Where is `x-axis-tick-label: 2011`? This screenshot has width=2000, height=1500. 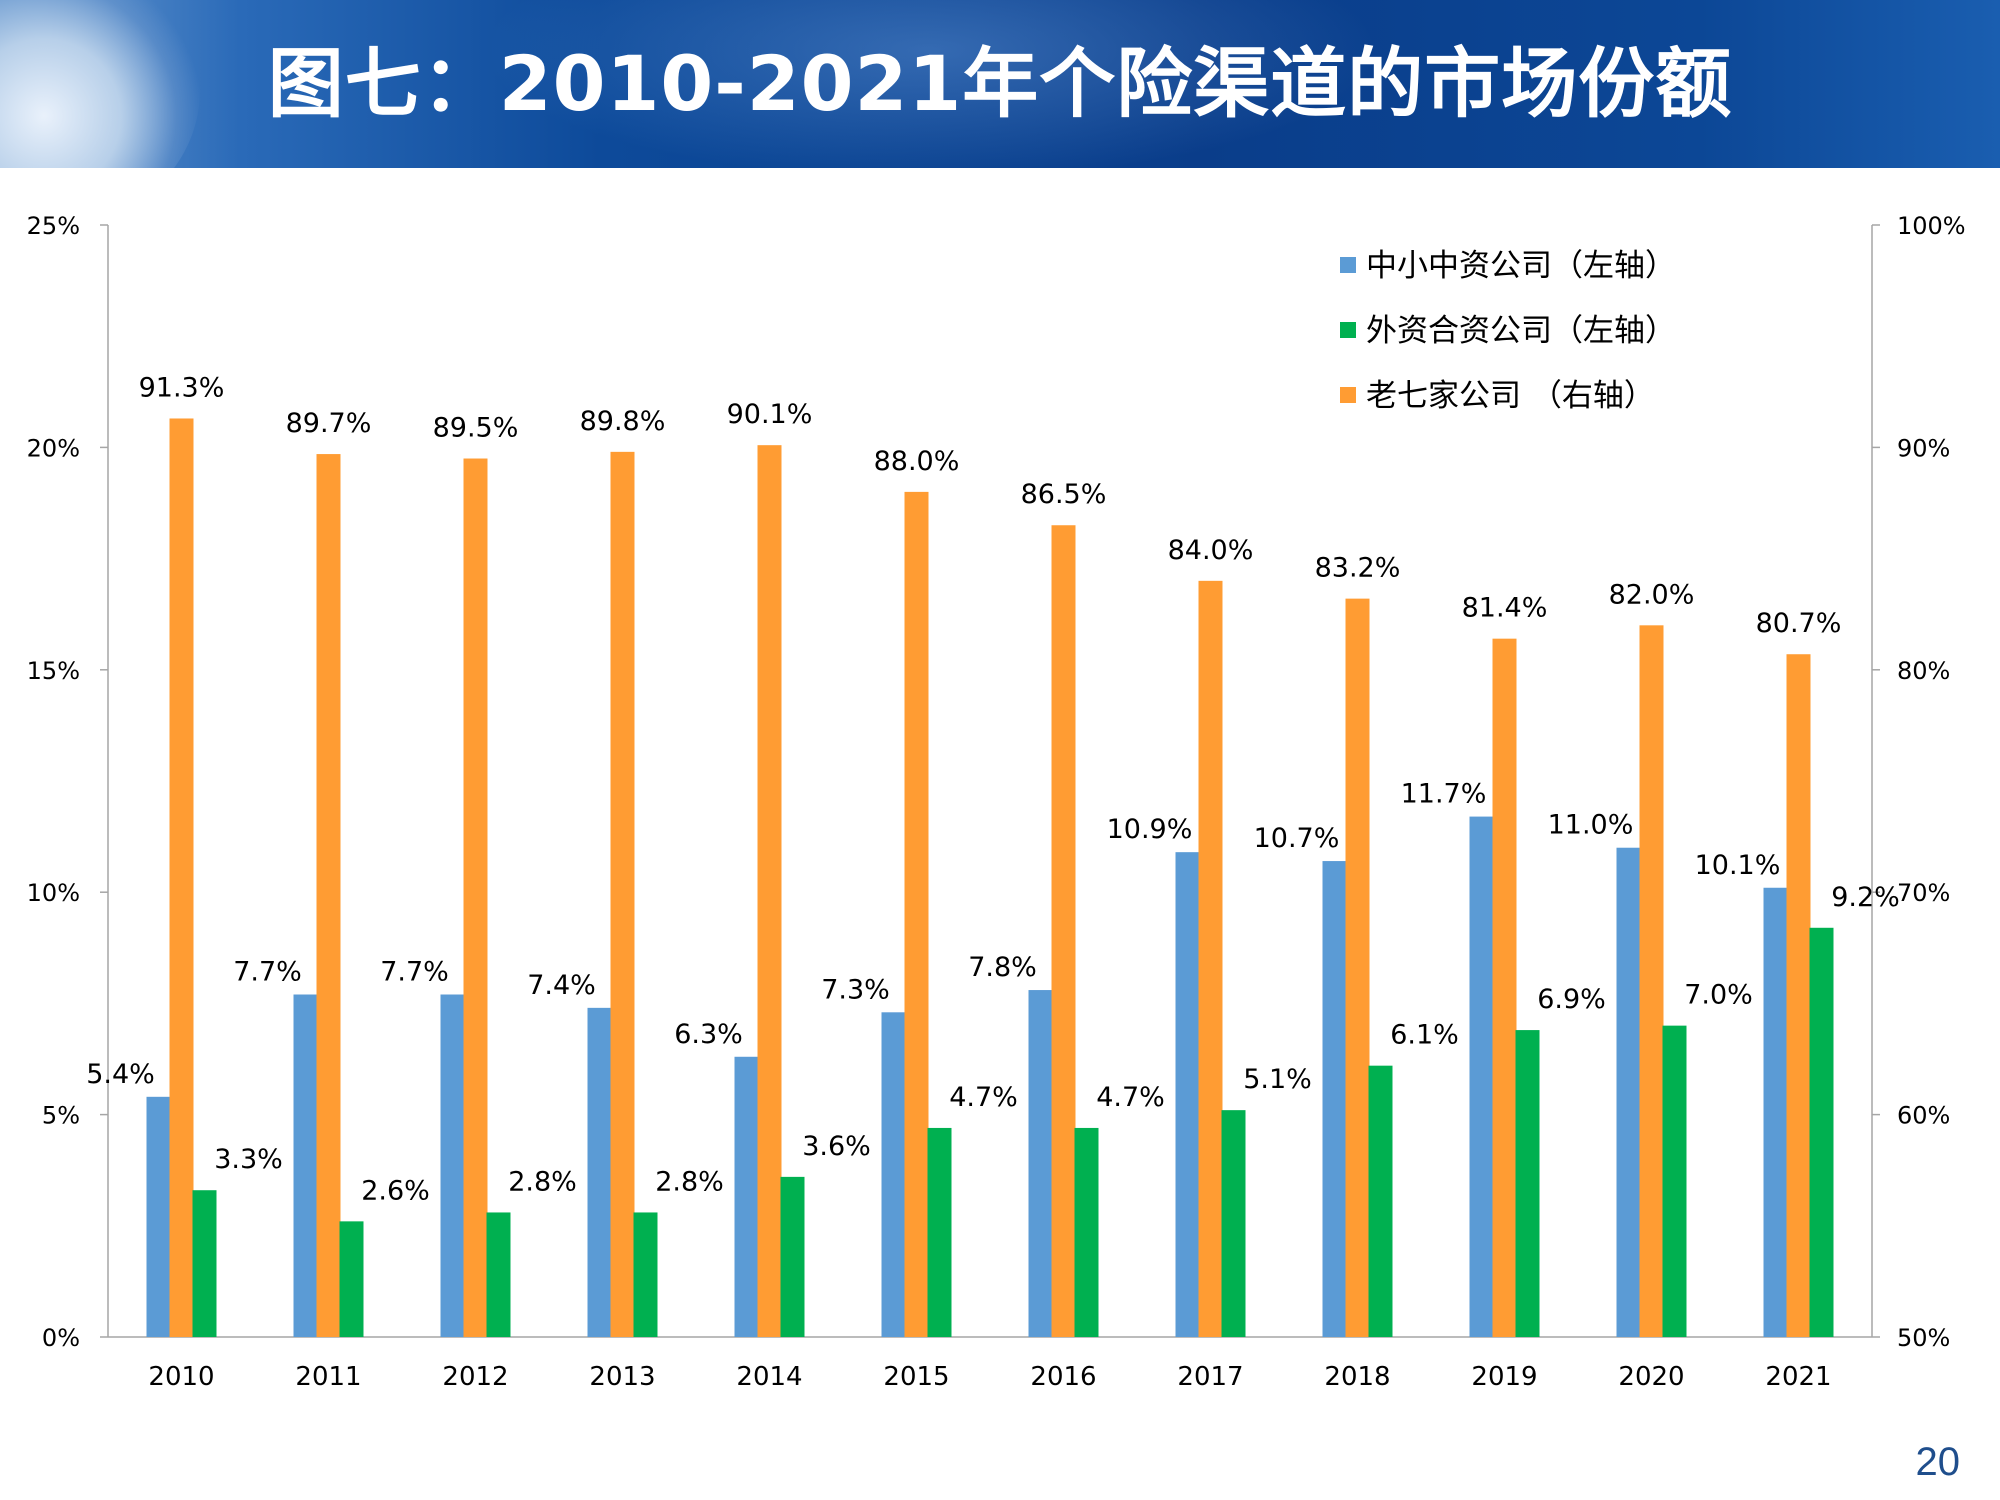 x-axis-tick-label: 2011 is located at coordinates (328, 1377).